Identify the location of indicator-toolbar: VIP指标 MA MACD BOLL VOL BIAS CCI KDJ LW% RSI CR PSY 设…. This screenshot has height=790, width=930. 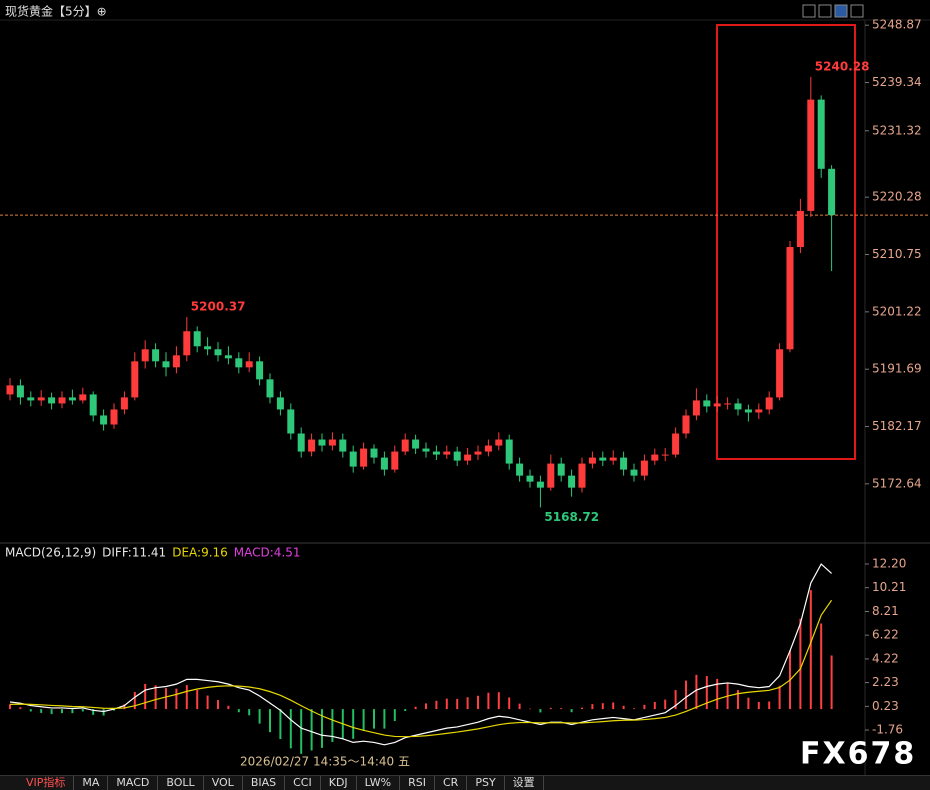
(465, 782).